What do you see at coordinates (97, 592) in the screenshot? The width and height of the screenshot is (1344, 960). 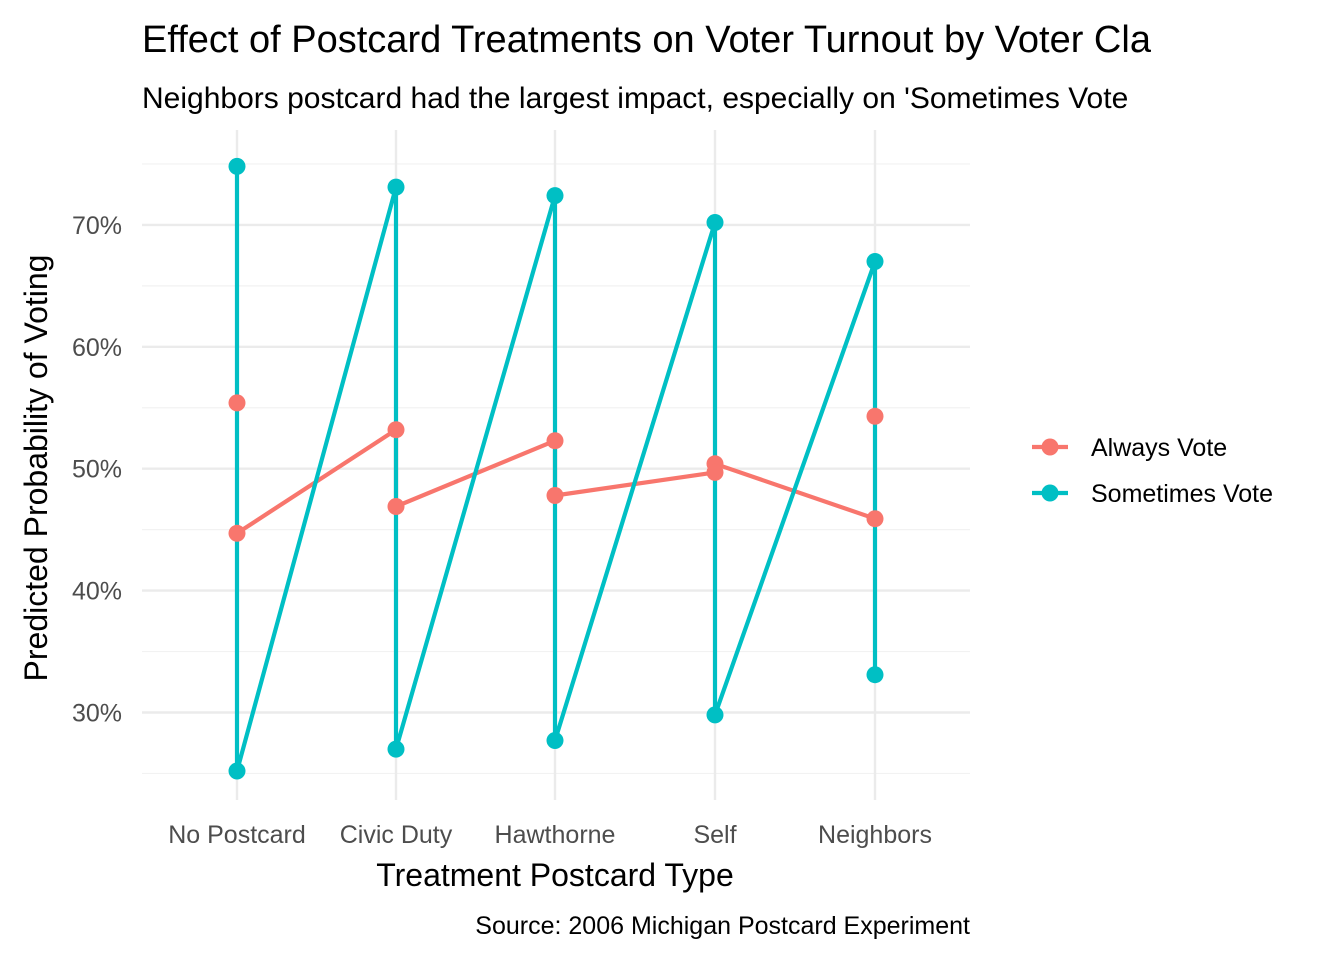 I see `y-tick-label: 40%` at bounding box center [97, 592].